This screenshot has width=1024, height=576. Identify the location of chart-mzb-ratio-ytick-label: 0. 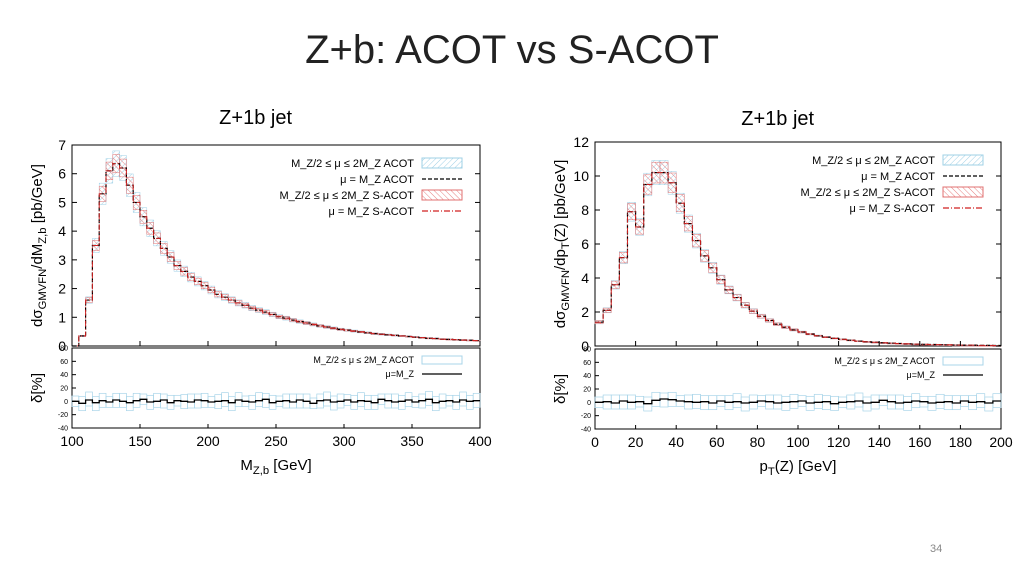
(66, 402).